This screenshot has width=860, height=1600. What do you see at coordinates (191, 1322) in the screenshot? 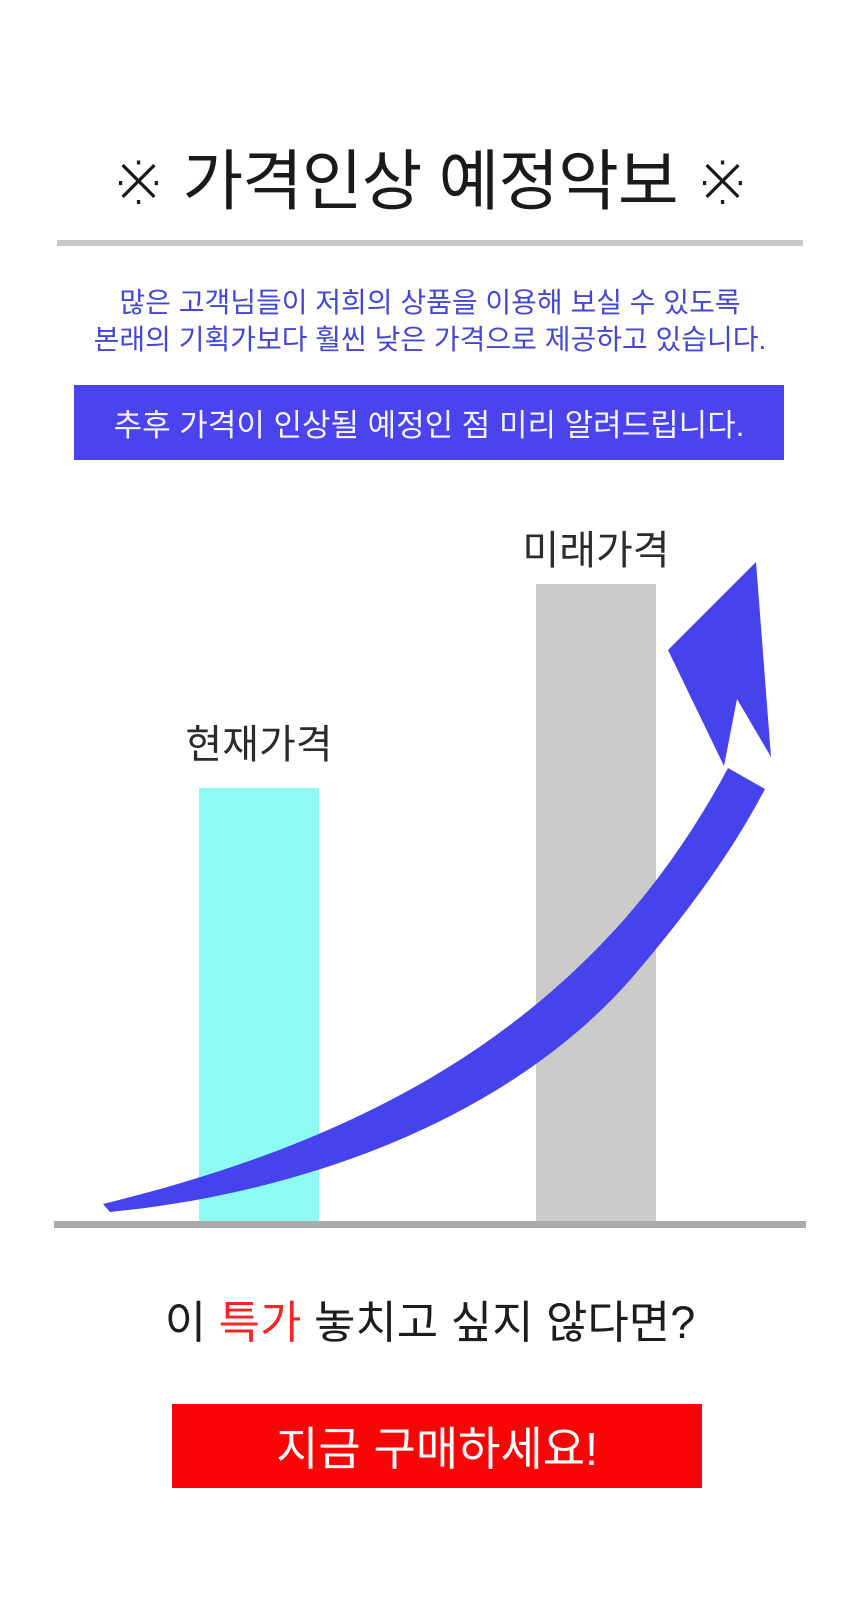
I see `cta-question-prefix: 이` at bounding box center [191, 1322].